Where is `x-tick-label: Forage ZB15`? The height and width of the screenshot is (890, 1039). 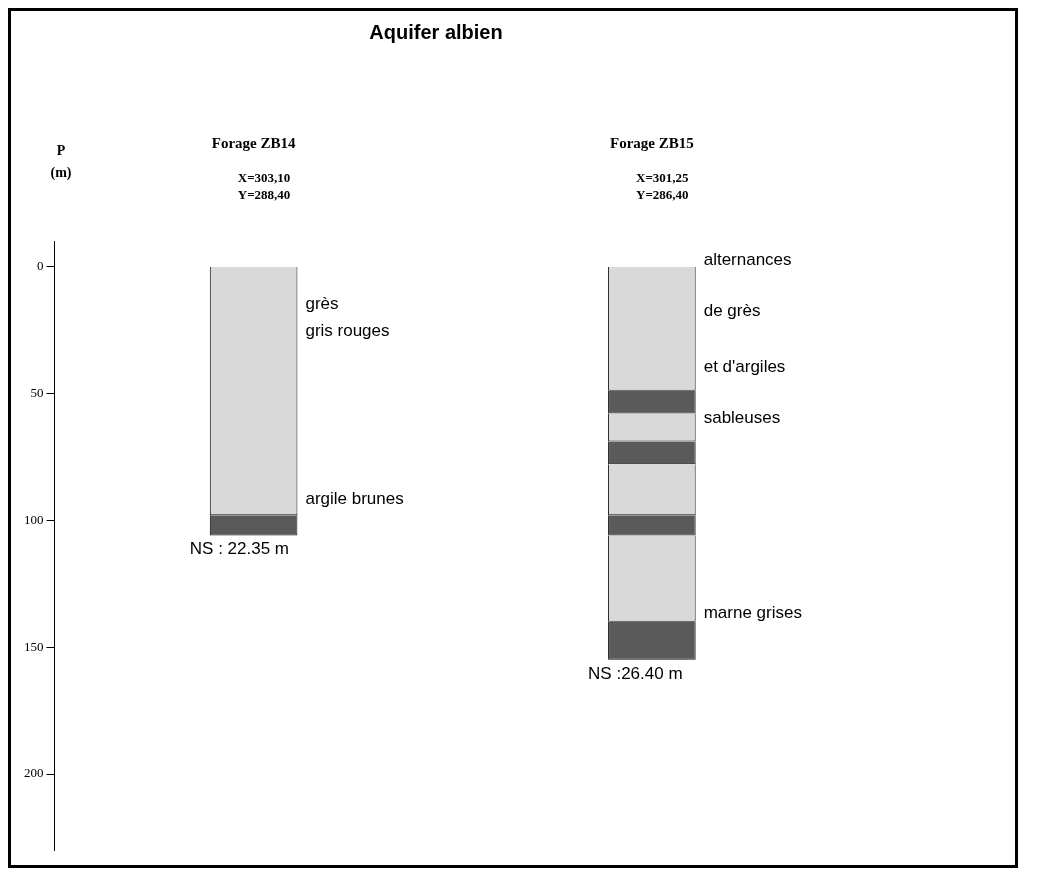
x-tick-label: Forage ZB15 is located at coordinates (652, 142).